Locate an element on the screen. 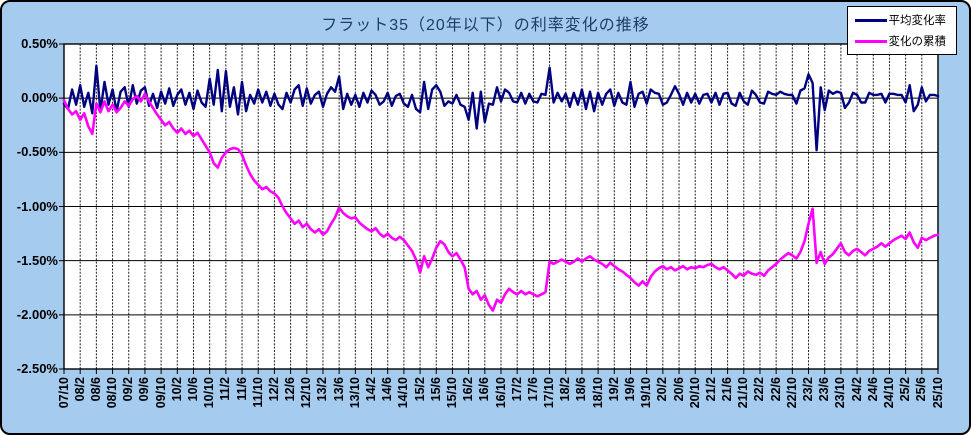 The width and height of the screenshot is (971, 435). y-axis-tick-label: -1.50% is located at coordinates (37, 260).